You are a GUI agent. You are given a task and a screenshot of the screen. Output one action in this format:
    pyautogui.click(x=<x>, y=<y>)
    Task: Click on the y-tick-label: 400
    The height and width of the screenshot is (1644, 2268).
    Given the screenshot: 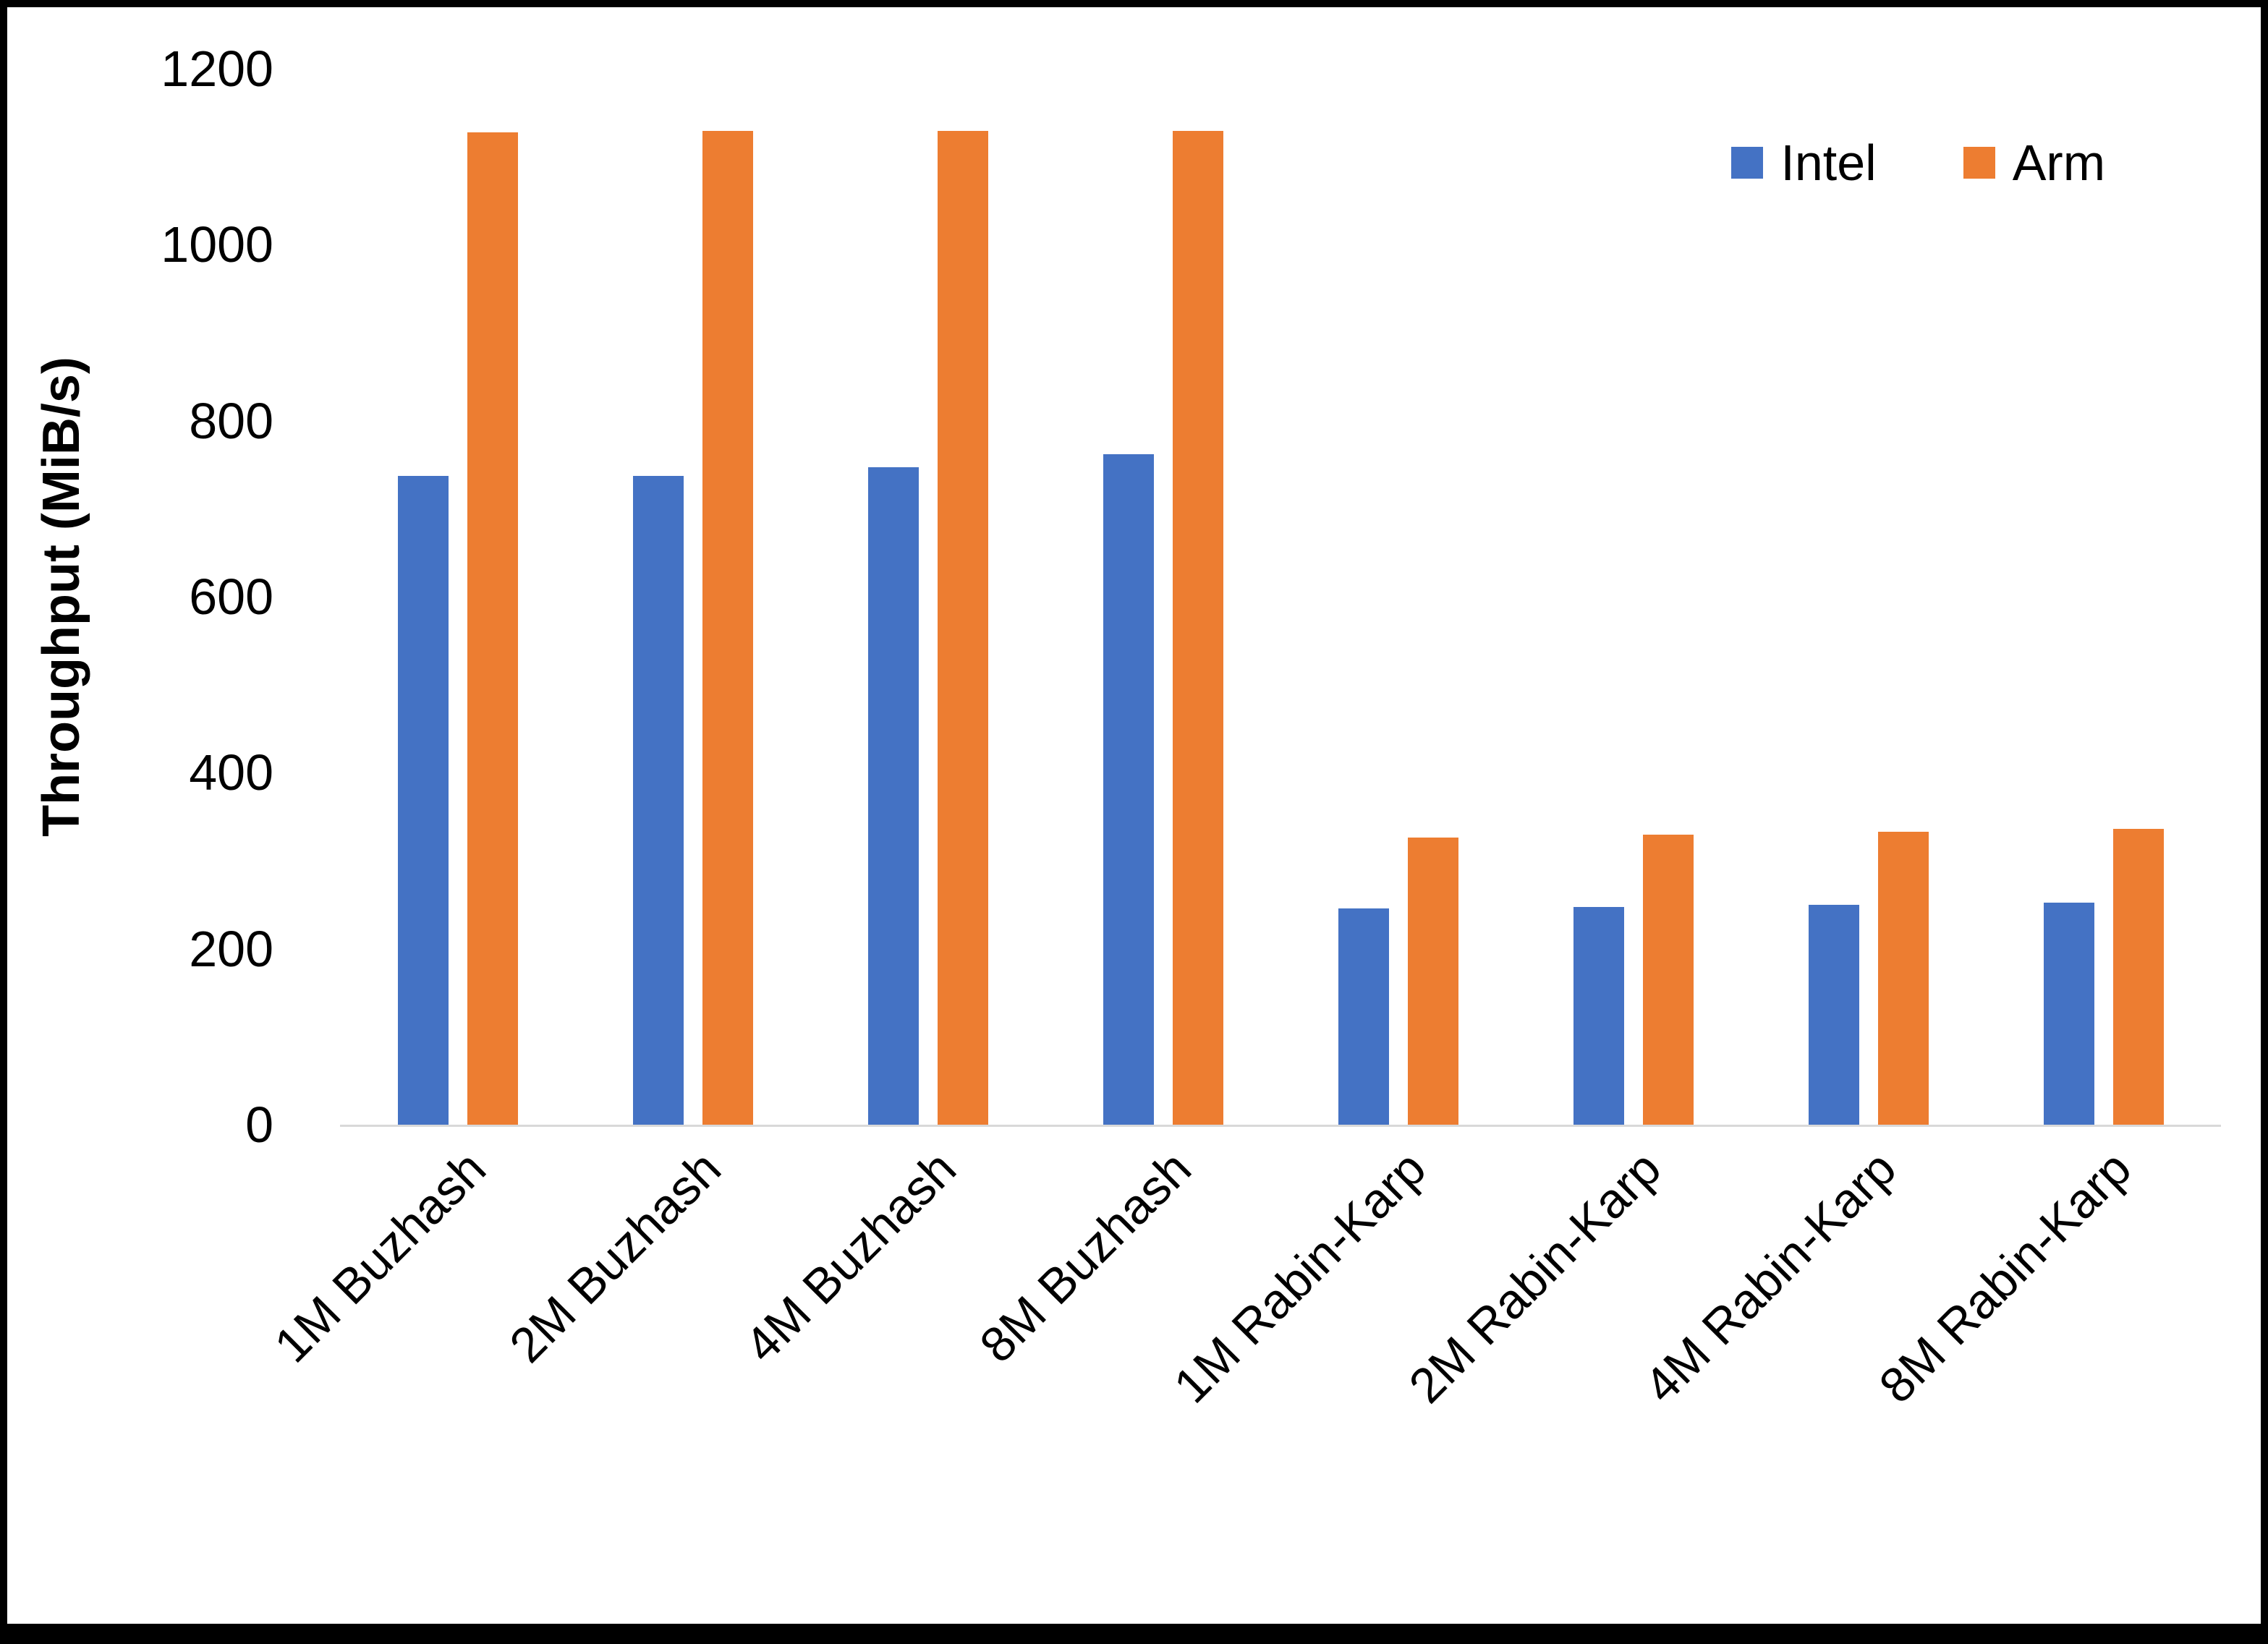 What is the action you would take?
    pyautogui.click(x=231, y=772)
    